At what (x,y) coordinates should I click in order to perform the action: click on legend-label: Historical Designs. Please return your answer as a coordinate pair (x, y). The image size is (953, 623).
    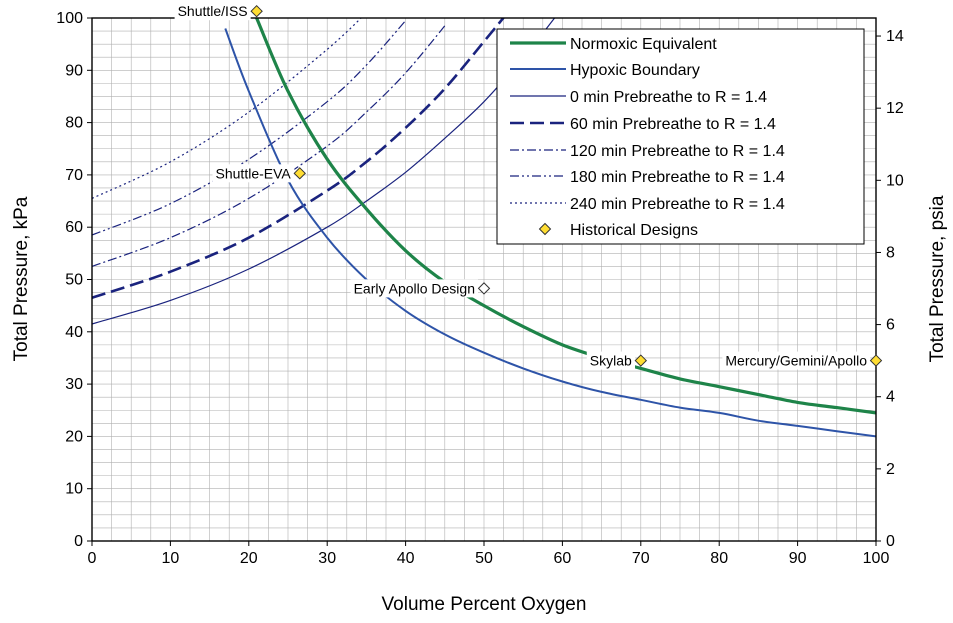
    Looking at the image, I should click on (634, 230).